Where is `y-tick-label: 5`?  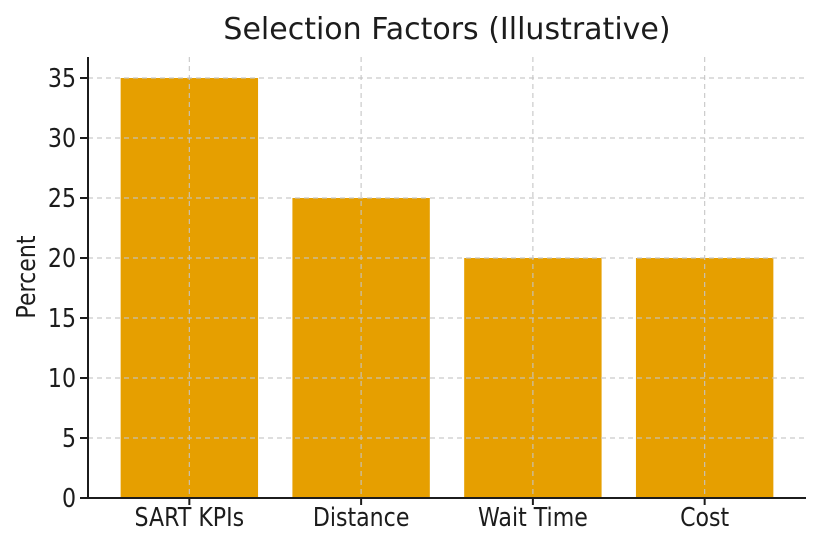 y-tick-label: 5 is located at coordinates (69, 438).